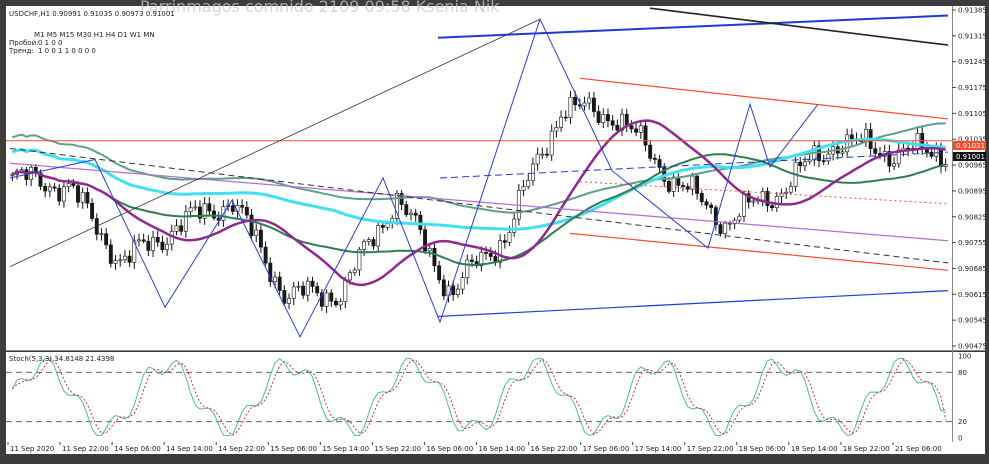 Image resolution: width=989 pixels, height=464 pixels. What do you see at coordinates (972, 36) in the screenshot?
I see `price-tick-label: 0.91315` at bounding box center [972, 36].